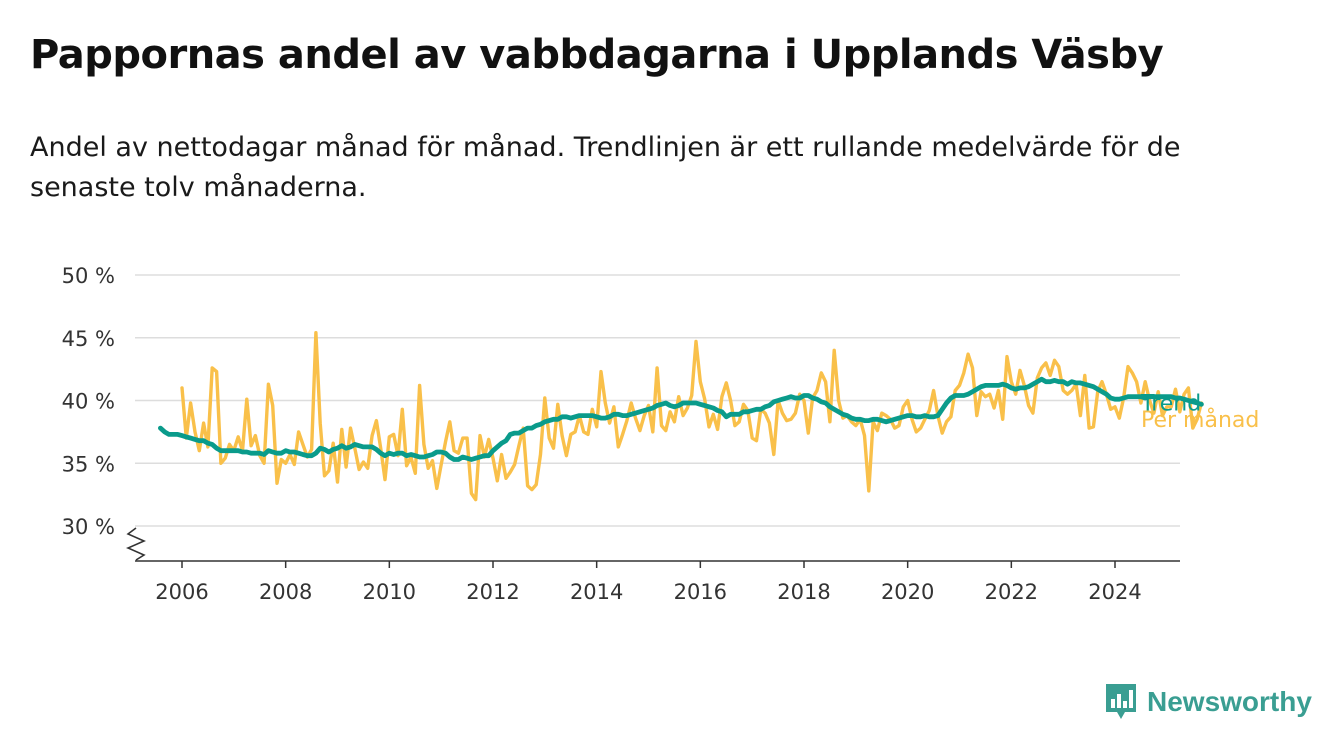  What do you see at coordinates (1229, 701) in the screenshot?
I see `brand-name: Newsworthy` at bounding box center [1229, 701].